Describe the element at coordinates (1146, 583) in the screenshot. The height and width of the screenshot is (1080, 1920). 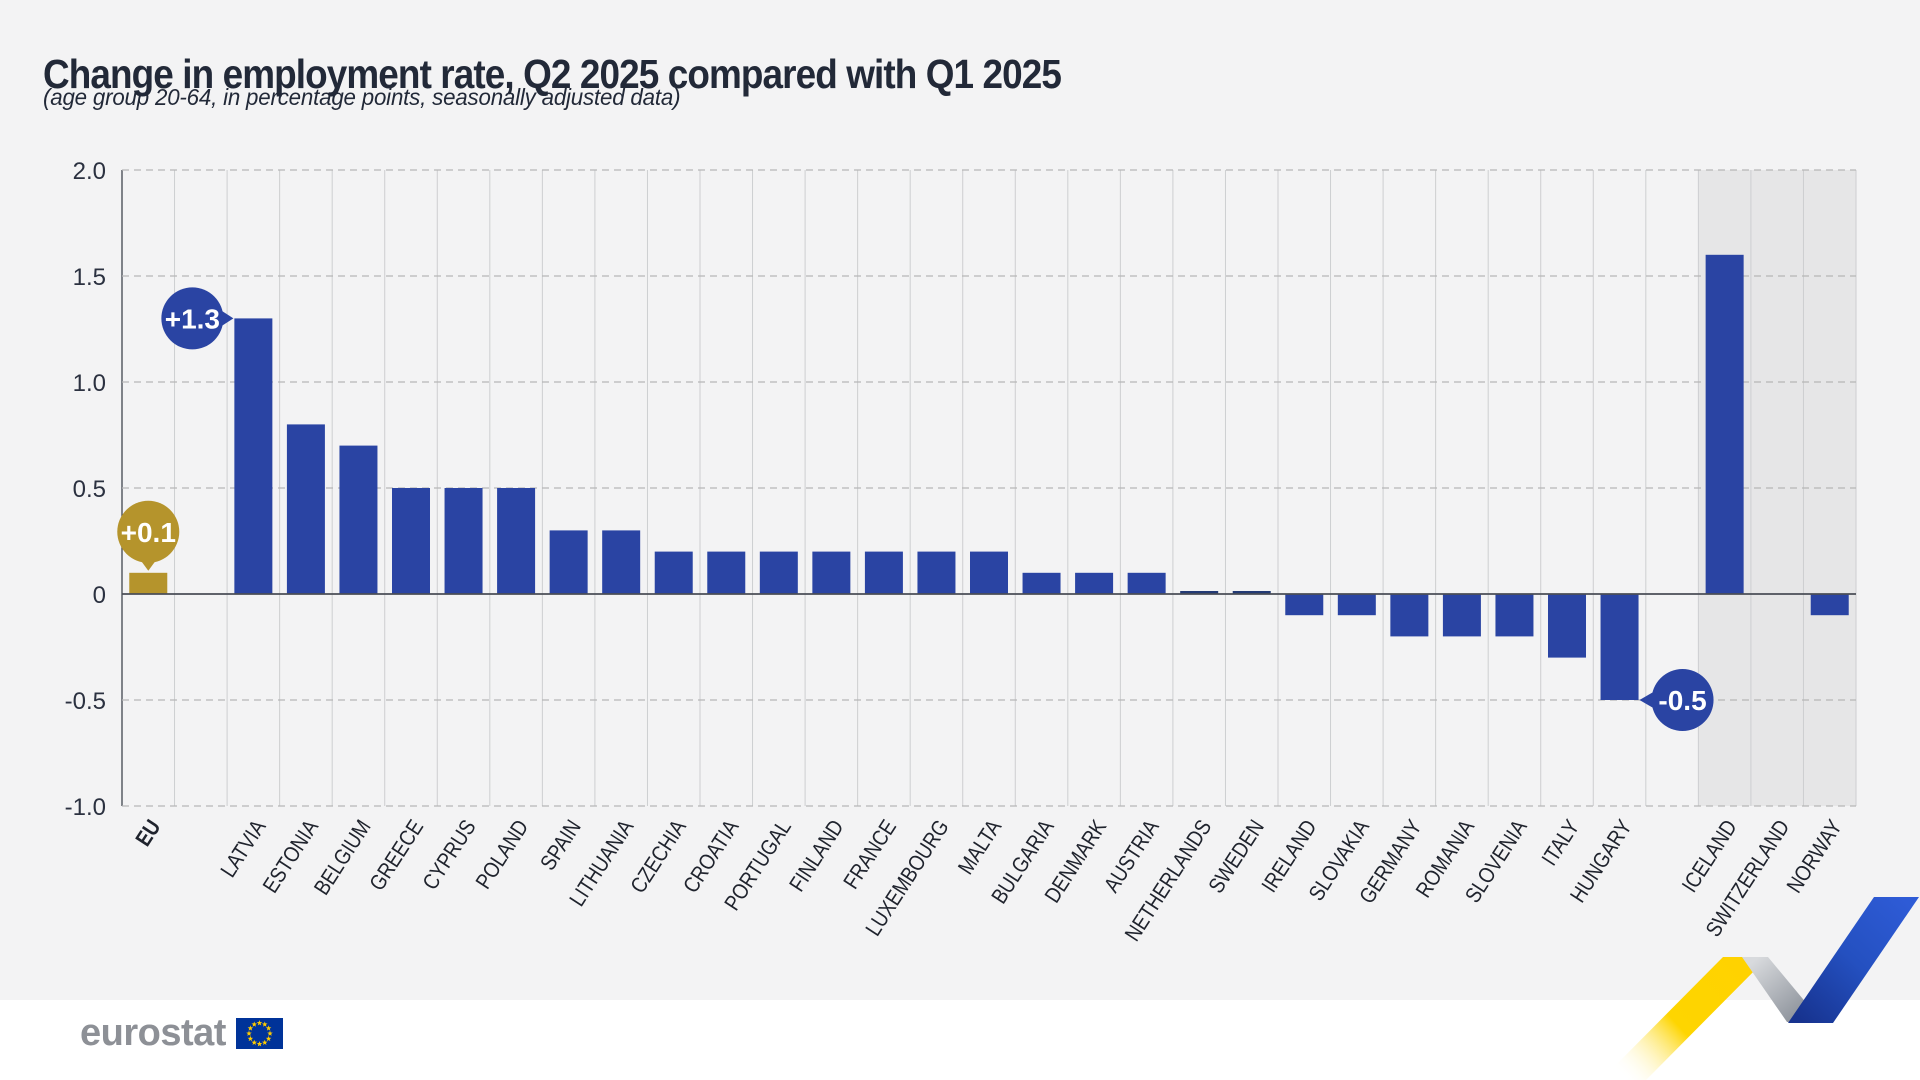
I see `bar-austria` at that location.